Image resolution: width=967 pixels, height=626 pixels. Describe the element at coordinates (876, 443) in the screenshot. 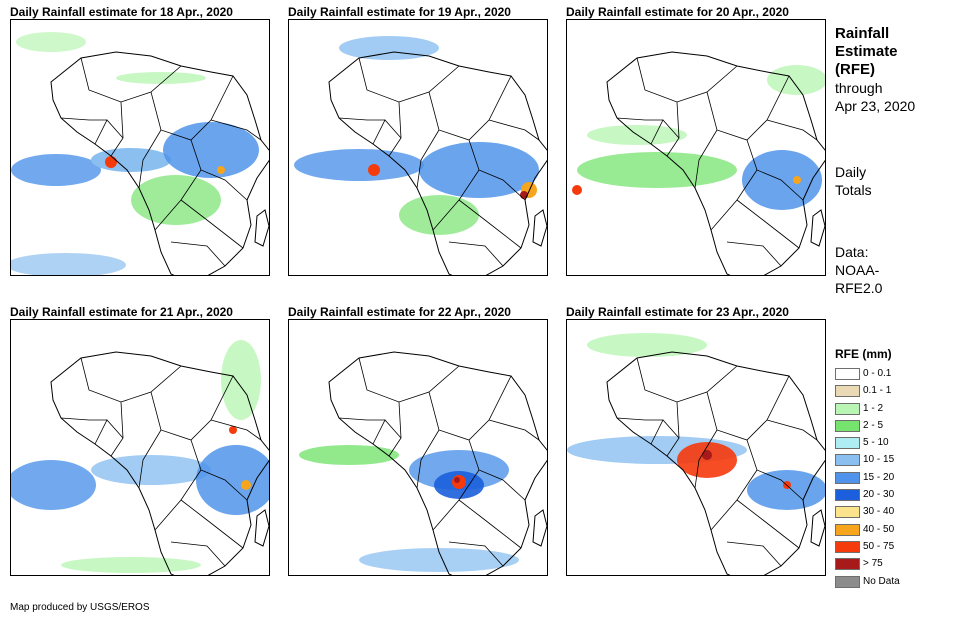

I see `legend-label: 5 - 10` at that location.